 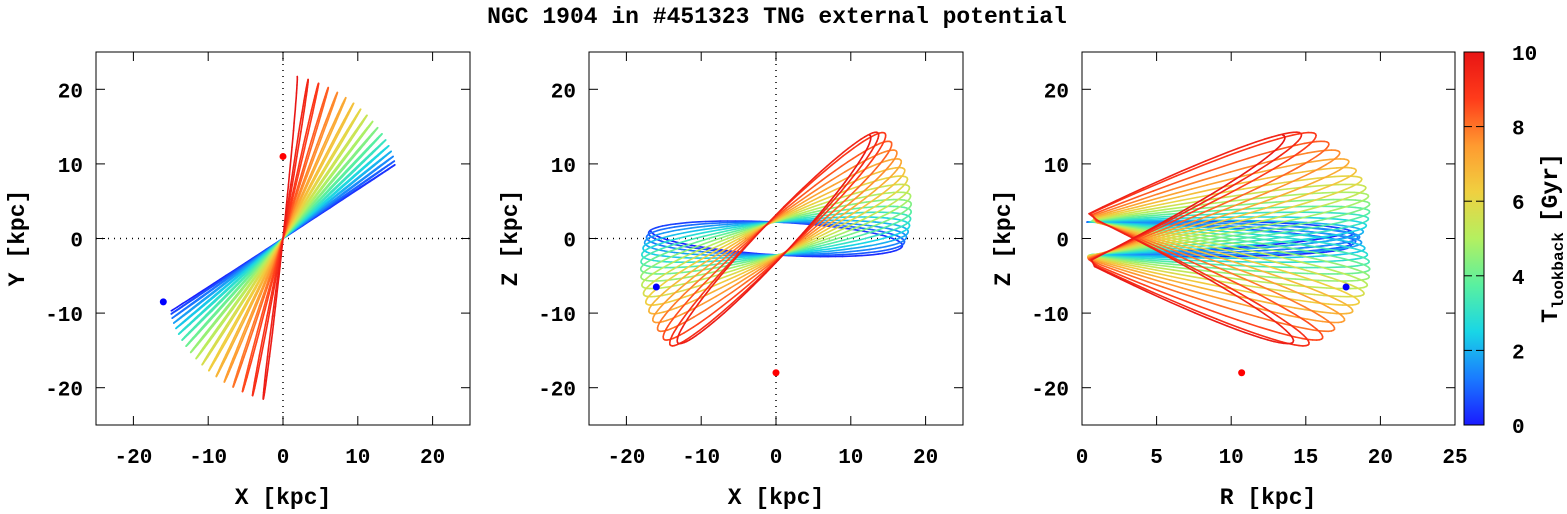 What do you see at coordinates (283, 156) in the screenshot?
I see `marker-initial` at bounding box center [283, 156].